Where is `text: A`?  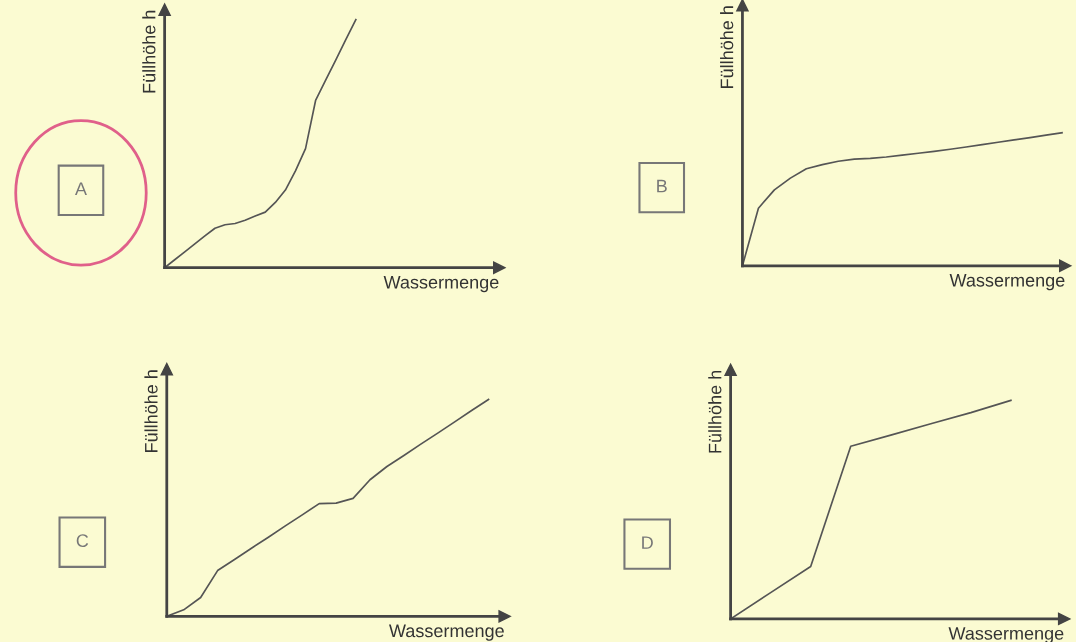
text: A is located at coordinates (80, 188).